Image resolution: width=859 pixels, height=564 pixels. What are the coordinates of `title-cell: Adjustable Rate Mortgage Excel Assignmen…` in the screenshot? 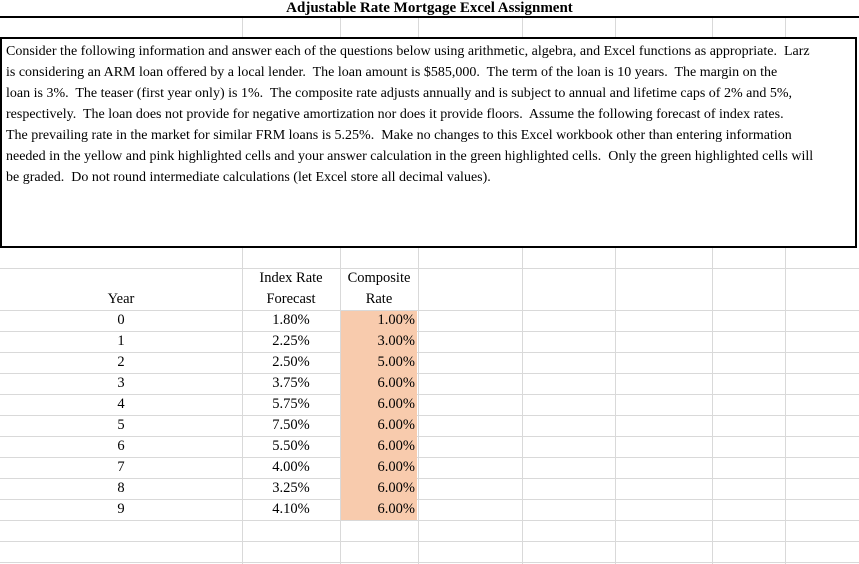 It's located at (429, 8).